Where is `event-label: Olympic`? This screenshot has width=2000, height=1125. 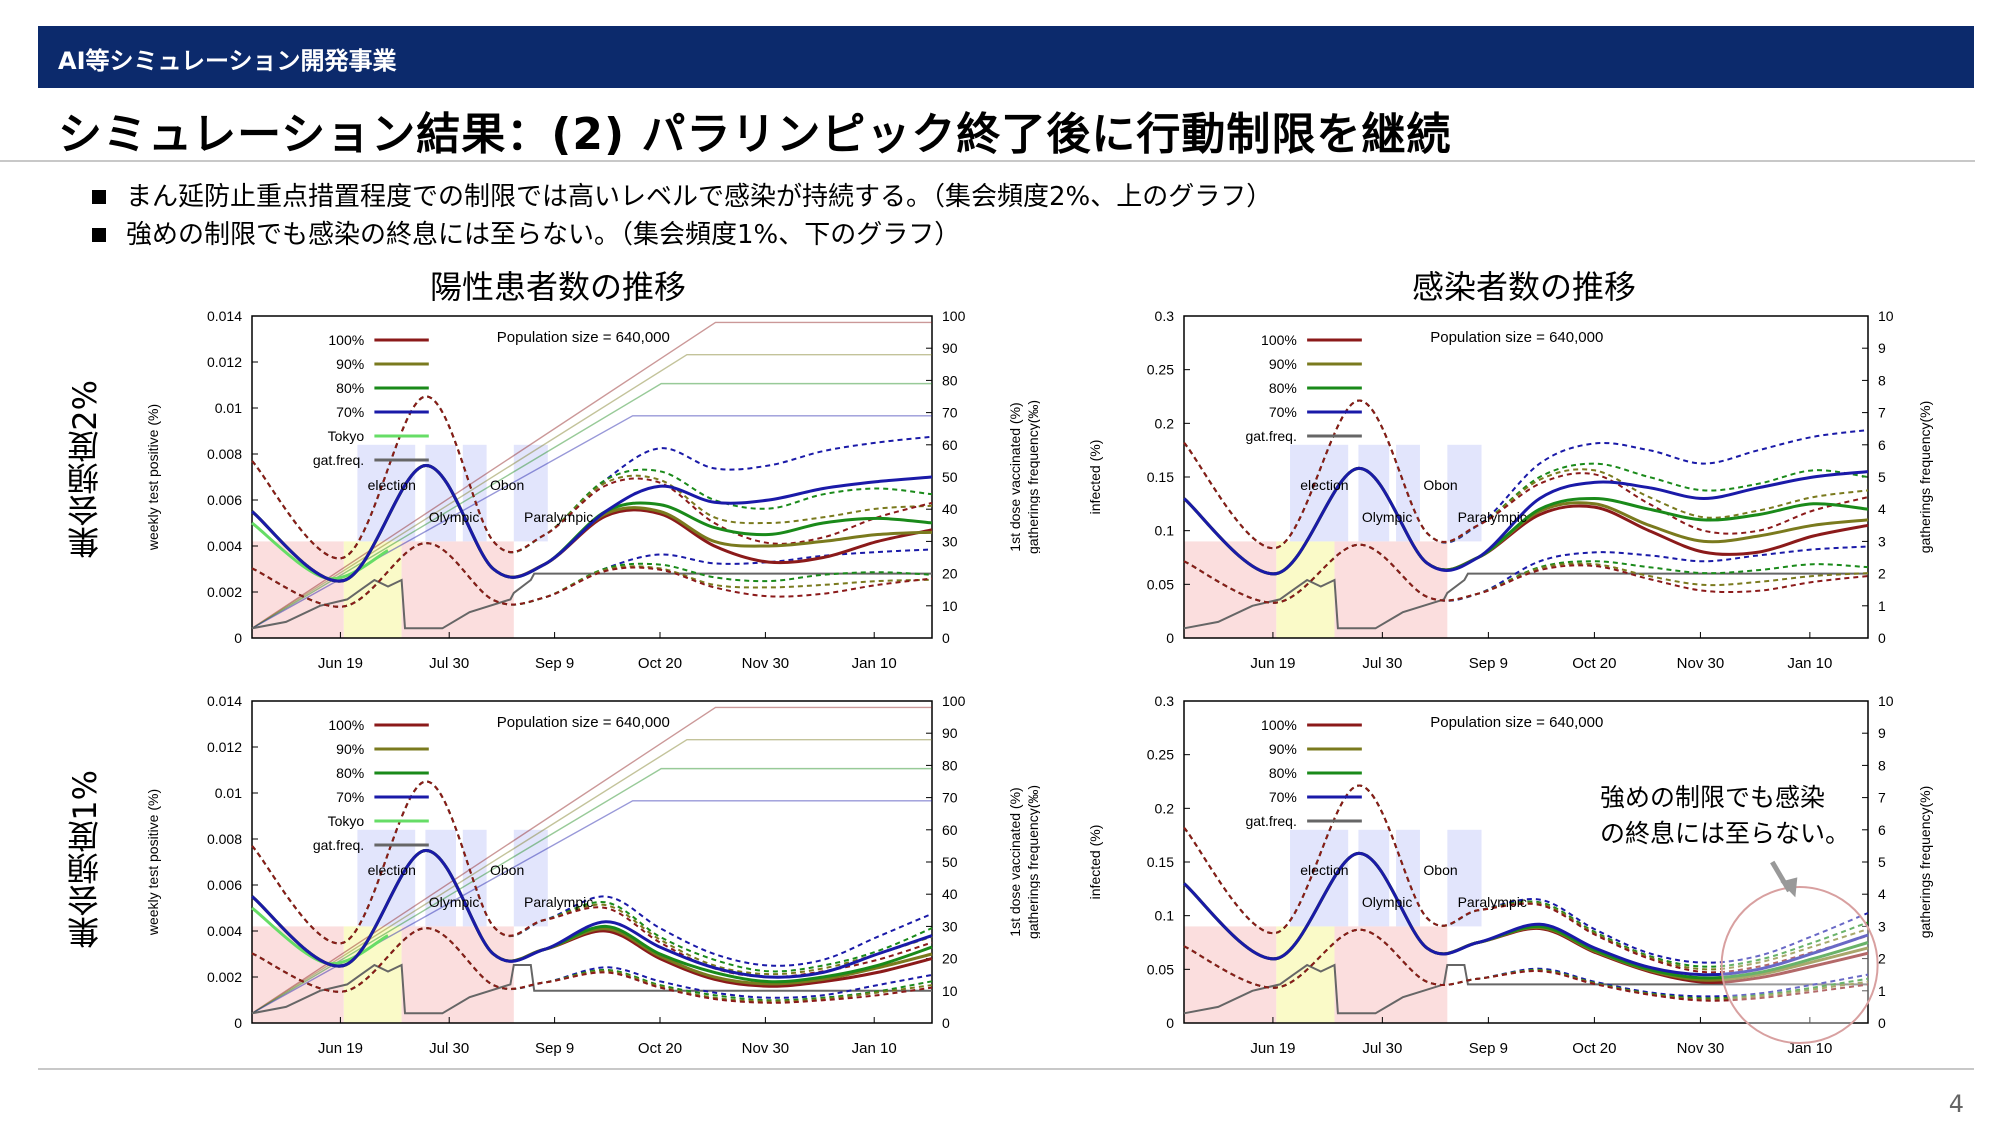 event-label: Olympic is located at coordinates (454, 517).